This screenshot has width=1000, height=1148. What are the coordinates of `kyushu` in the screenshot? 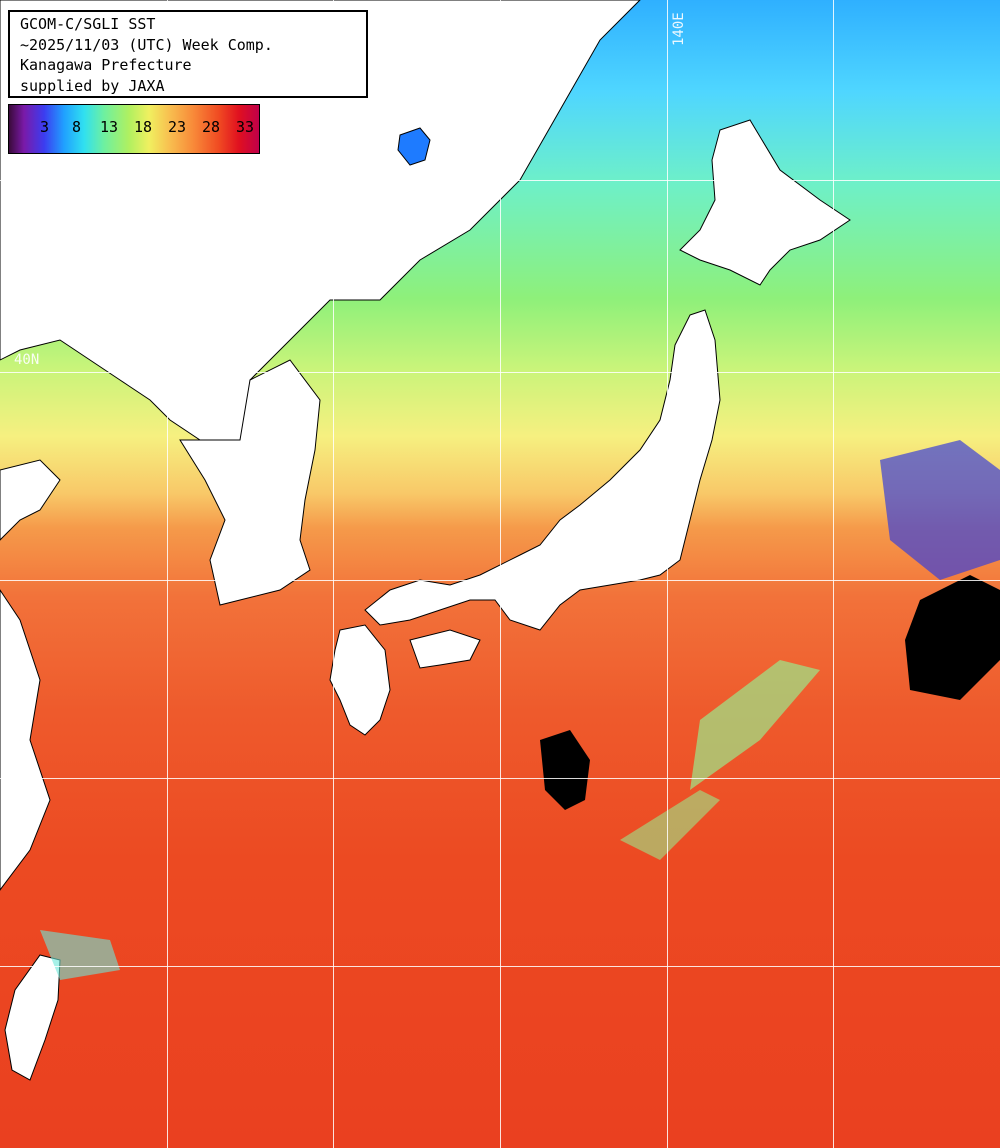 It's located at (360, 680).